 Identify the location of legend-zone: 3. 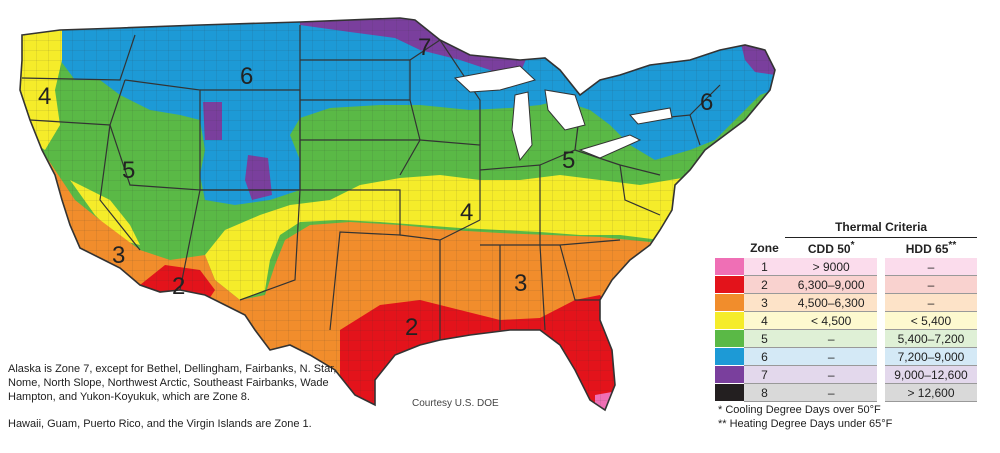
(764, 302).